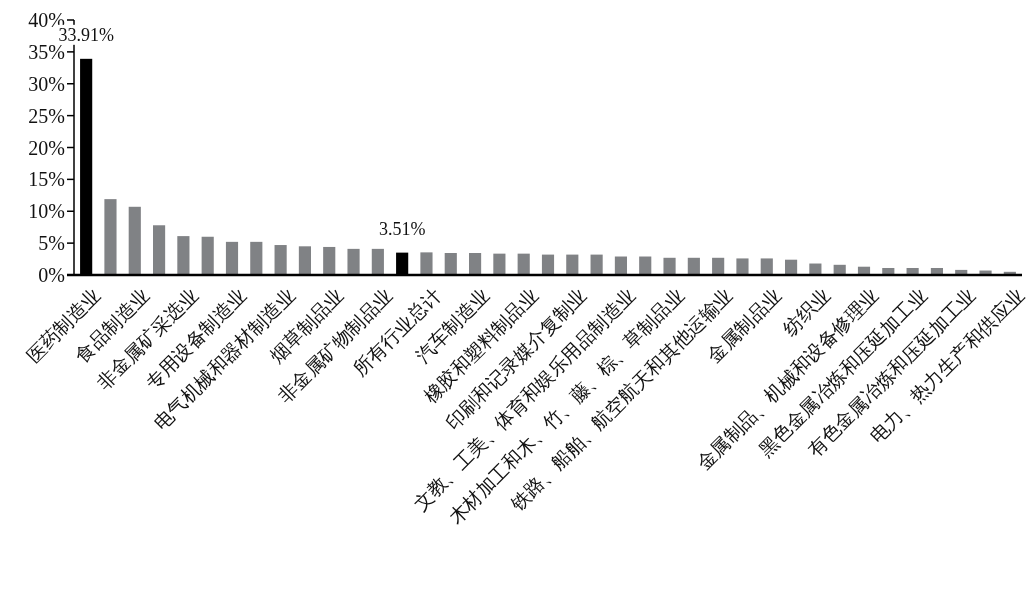  What do you see at coordinates (46, 147) in the screenshot?
I see `y-tick-label: 20%` at bounding box center [46, 147].